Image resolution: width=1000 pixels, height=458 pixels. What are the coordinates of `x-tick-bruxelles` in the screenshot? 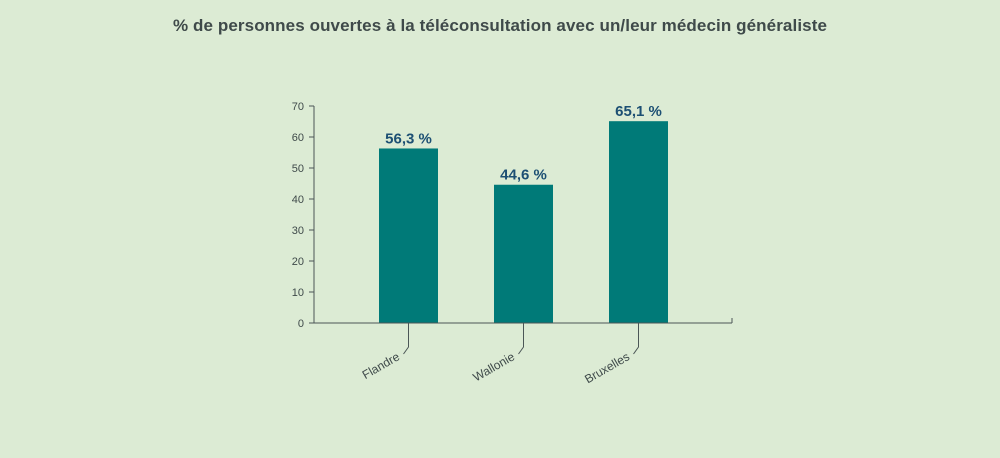 It's located at (636, 339).